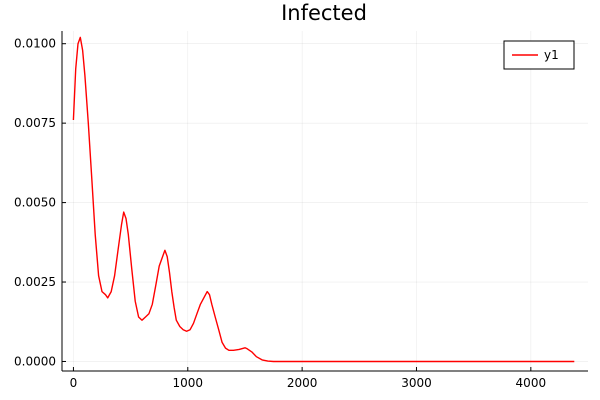  I want to click on y-tick-label: 0.0000, so click(35, 361).